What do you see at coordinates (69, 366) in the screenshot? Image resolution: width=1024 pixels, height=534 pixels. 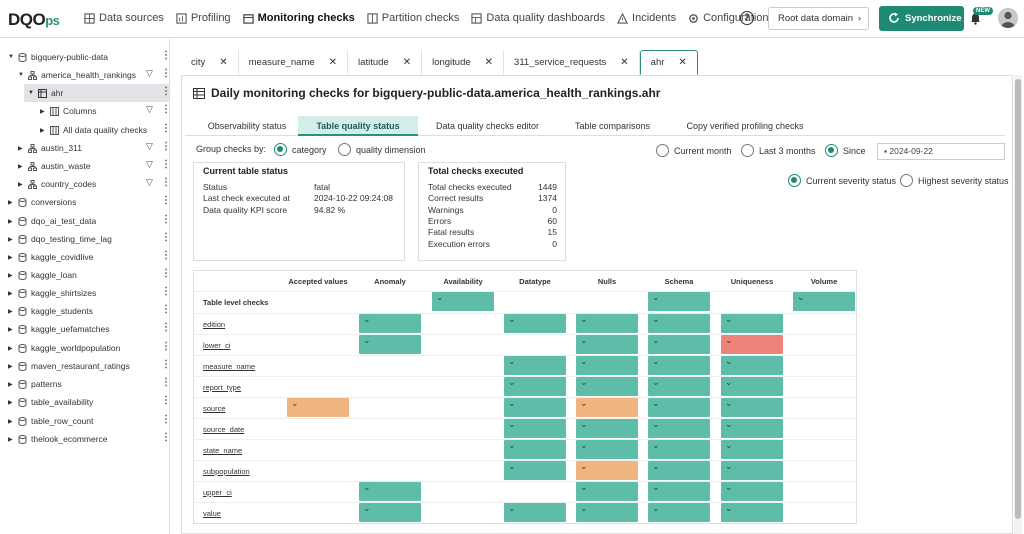 I see `tree-item: ▶ maven_restaurant_ratings` at bounding box center [69, 366].